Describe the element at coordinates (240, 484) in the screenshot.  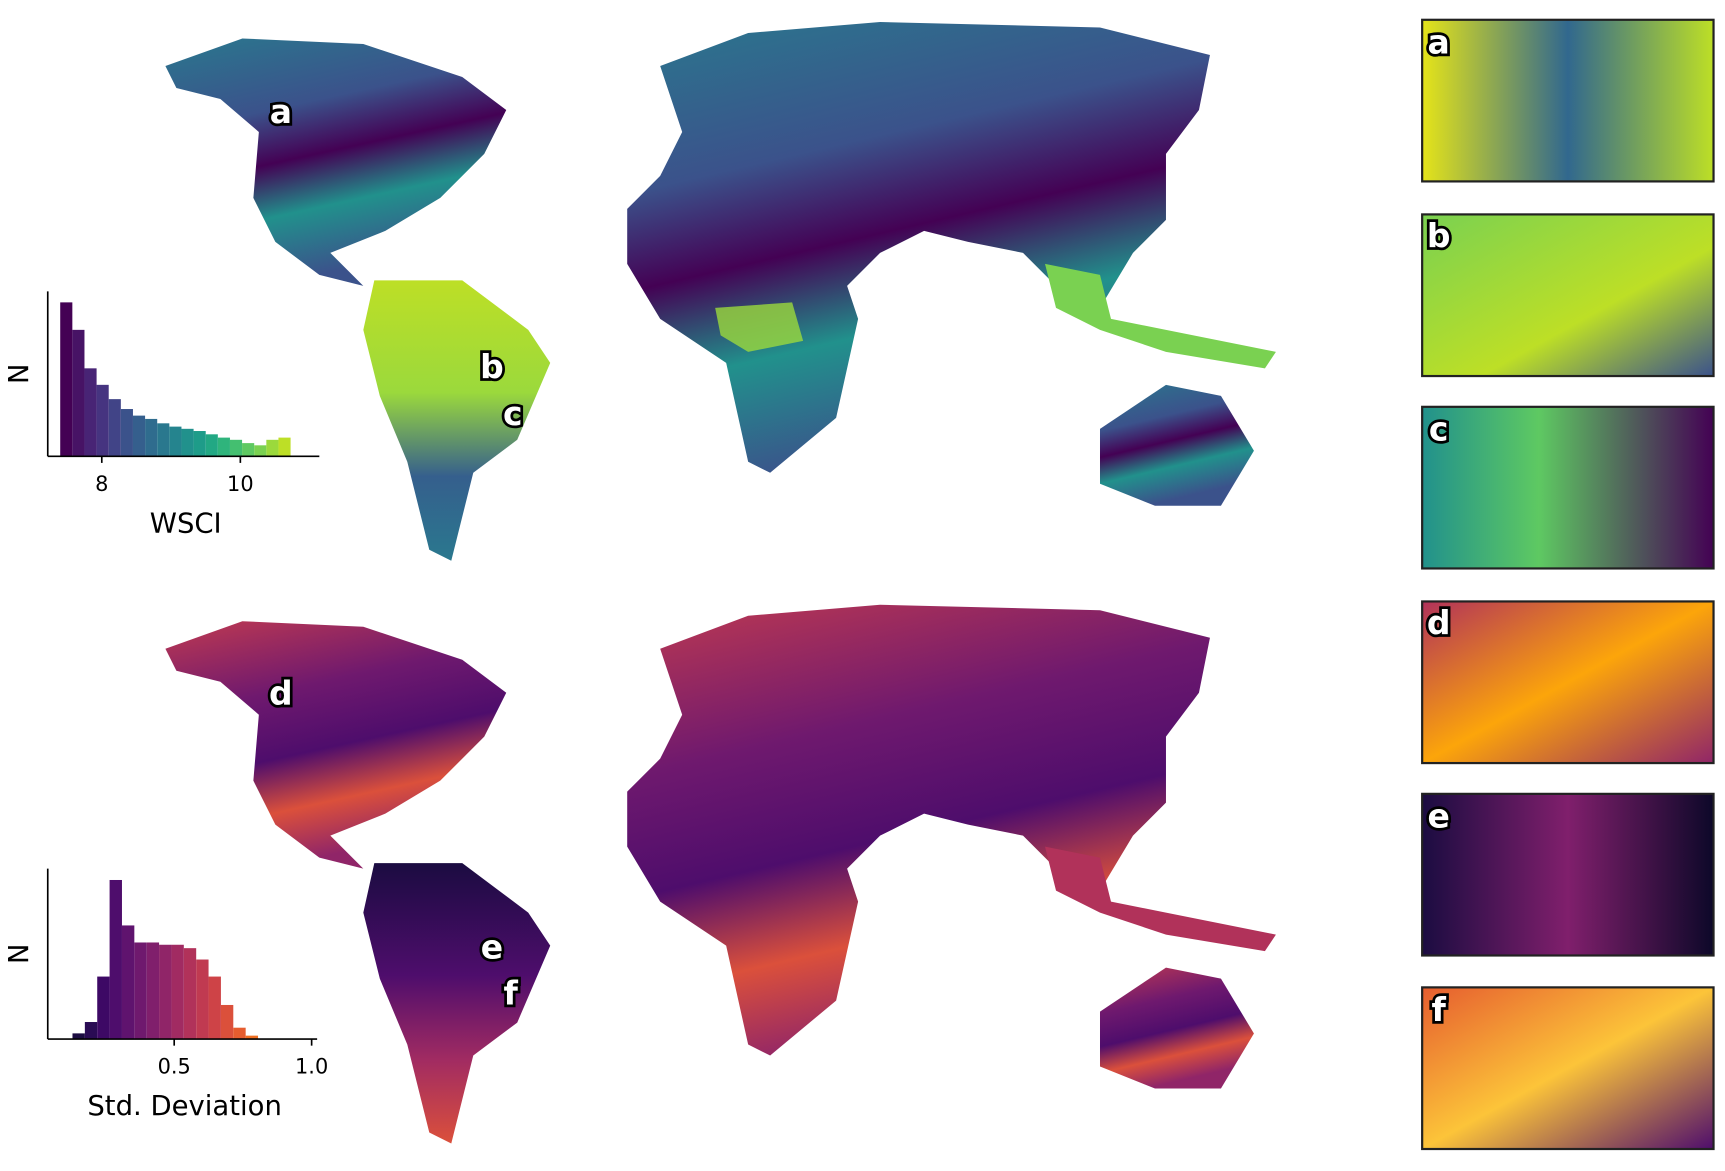
I see `x-tick-label: 10` at that location.